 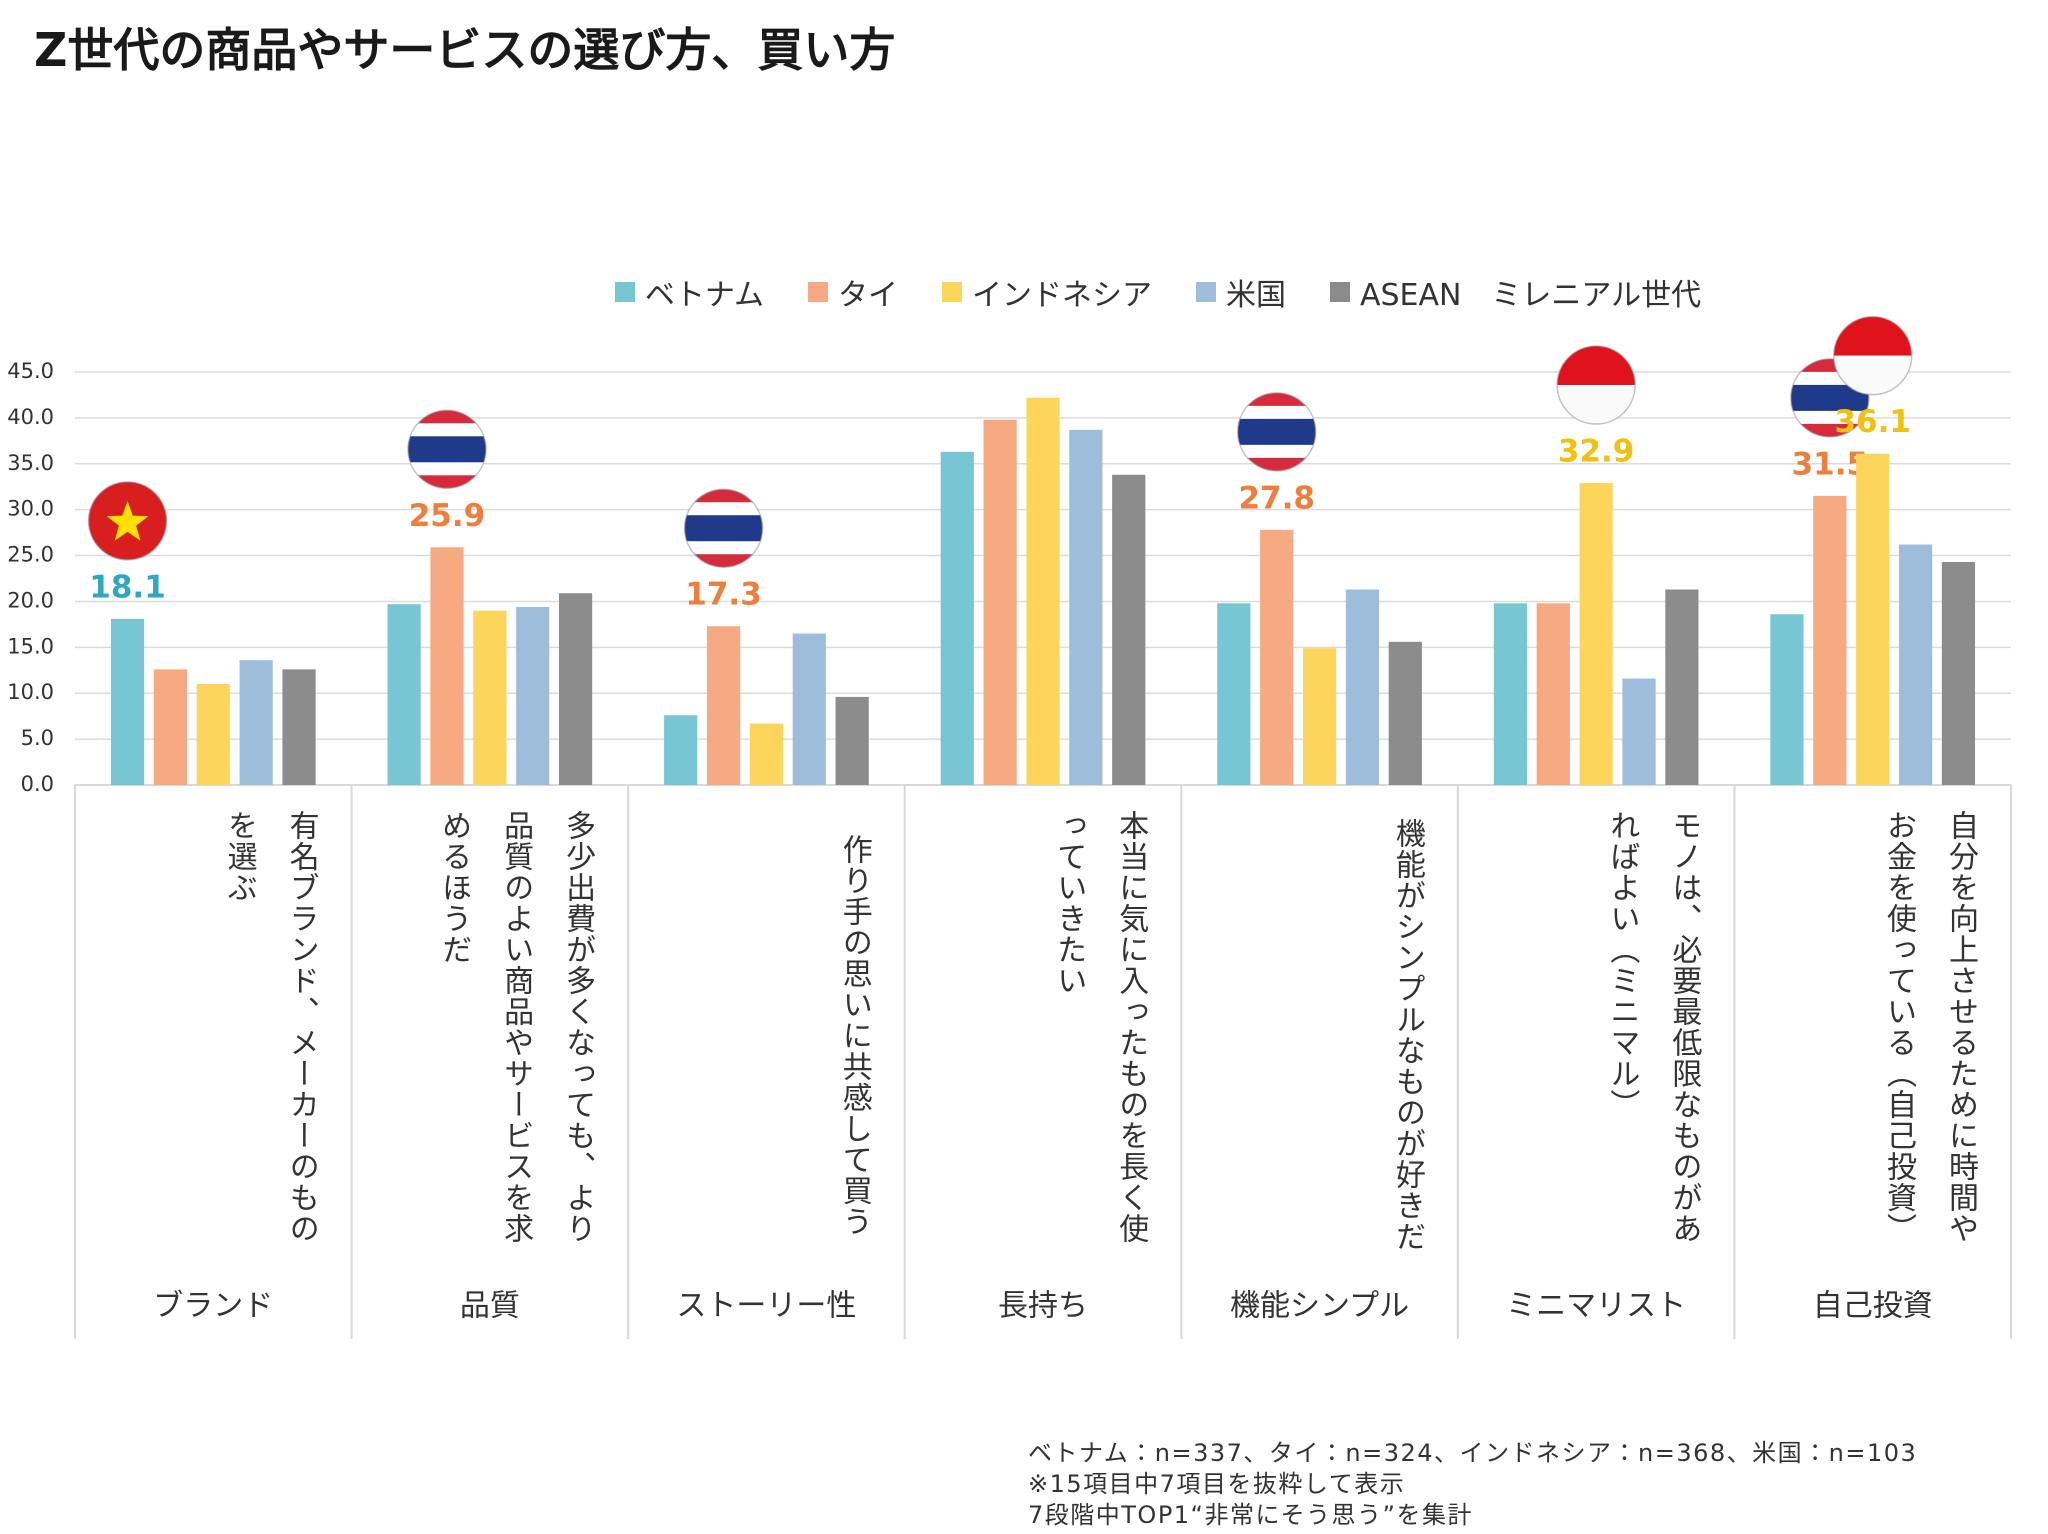 I want to click on value-label: 36.1, so click(x=1872, y=422).